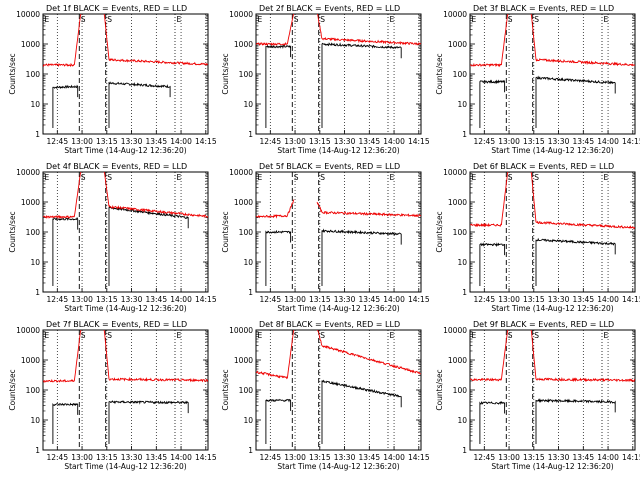  Describe the element at coordinates (329, 166) in the screenshot. I see `plot-title: Det 5f BLACK = Events, RED = LLD` at that location.